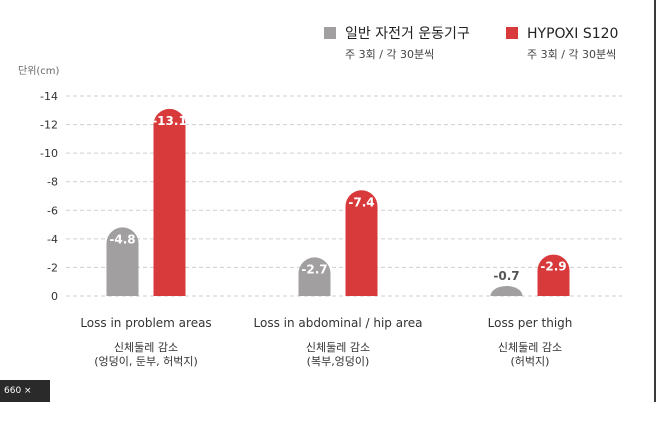  I want to click on image-size-badge: 660 × 403, so click(25, 399).